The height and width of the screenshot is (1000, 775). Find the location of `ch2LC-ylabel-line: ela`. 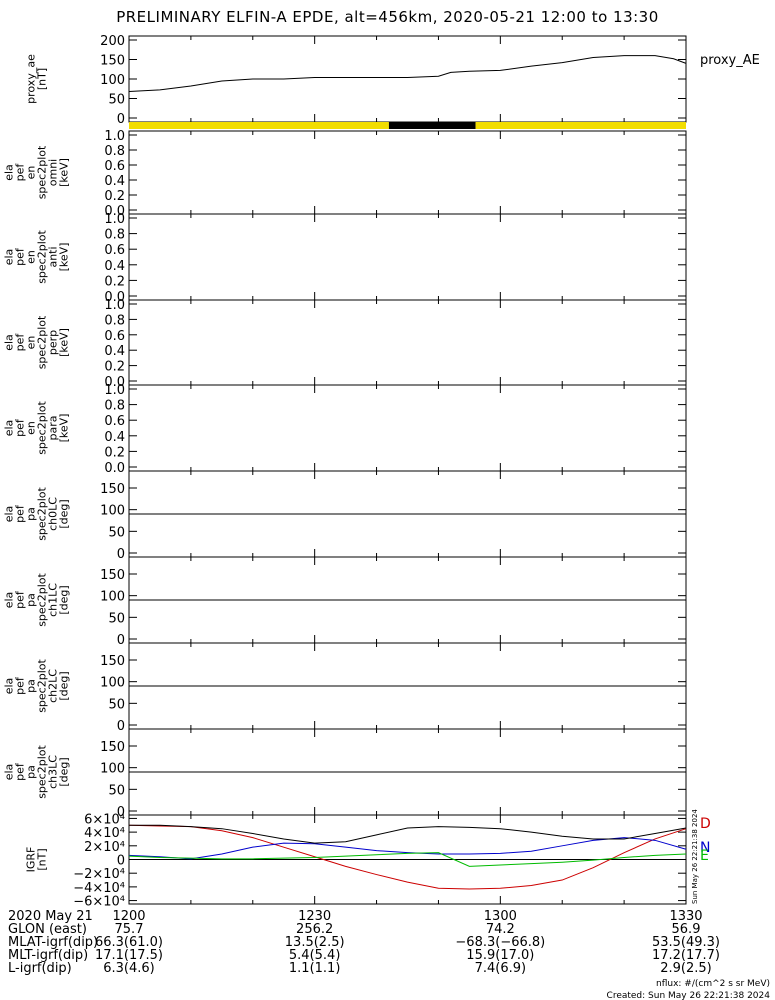

ch2LC-ylabel-line: ela is located at coordinates (9, 686).